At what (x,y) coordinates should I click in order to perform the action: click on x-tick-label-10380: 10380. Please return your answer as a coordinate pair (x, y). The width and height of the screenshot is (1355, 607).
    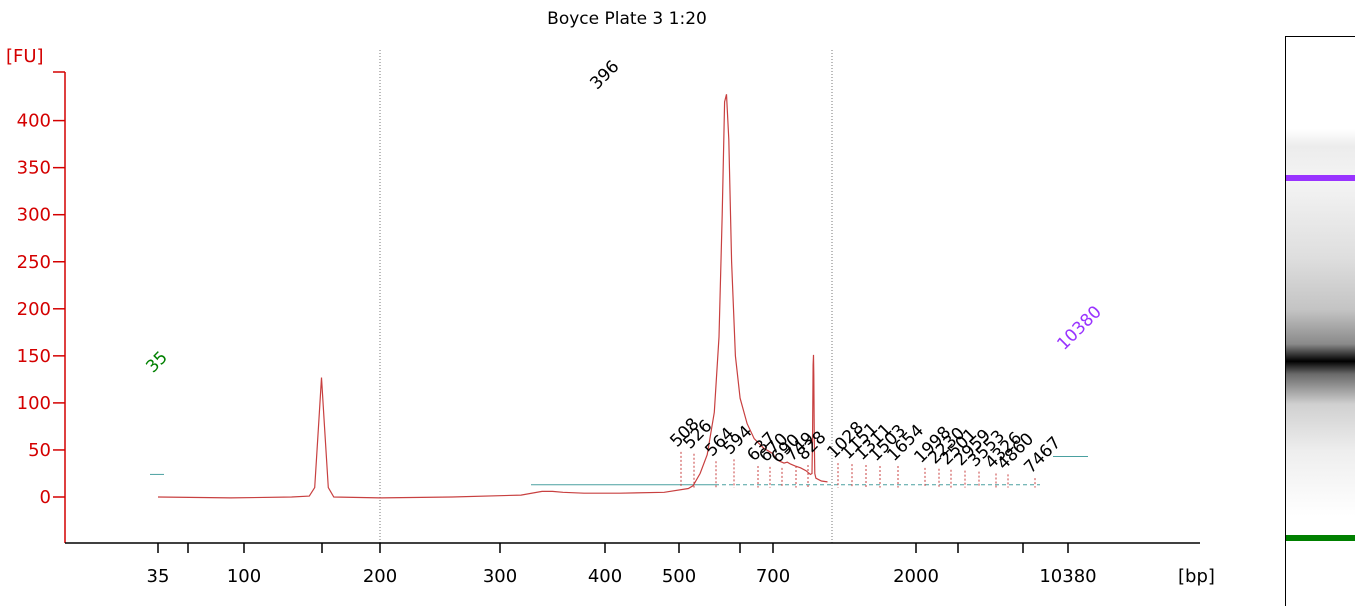
    Looking at the image, I should click on (1067, 576).